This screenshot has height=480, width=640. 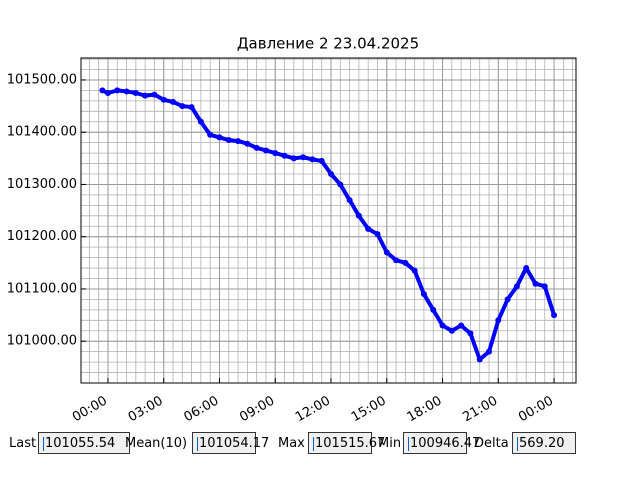 I want to click on stat-label: Last, so click(x=23, y=443).